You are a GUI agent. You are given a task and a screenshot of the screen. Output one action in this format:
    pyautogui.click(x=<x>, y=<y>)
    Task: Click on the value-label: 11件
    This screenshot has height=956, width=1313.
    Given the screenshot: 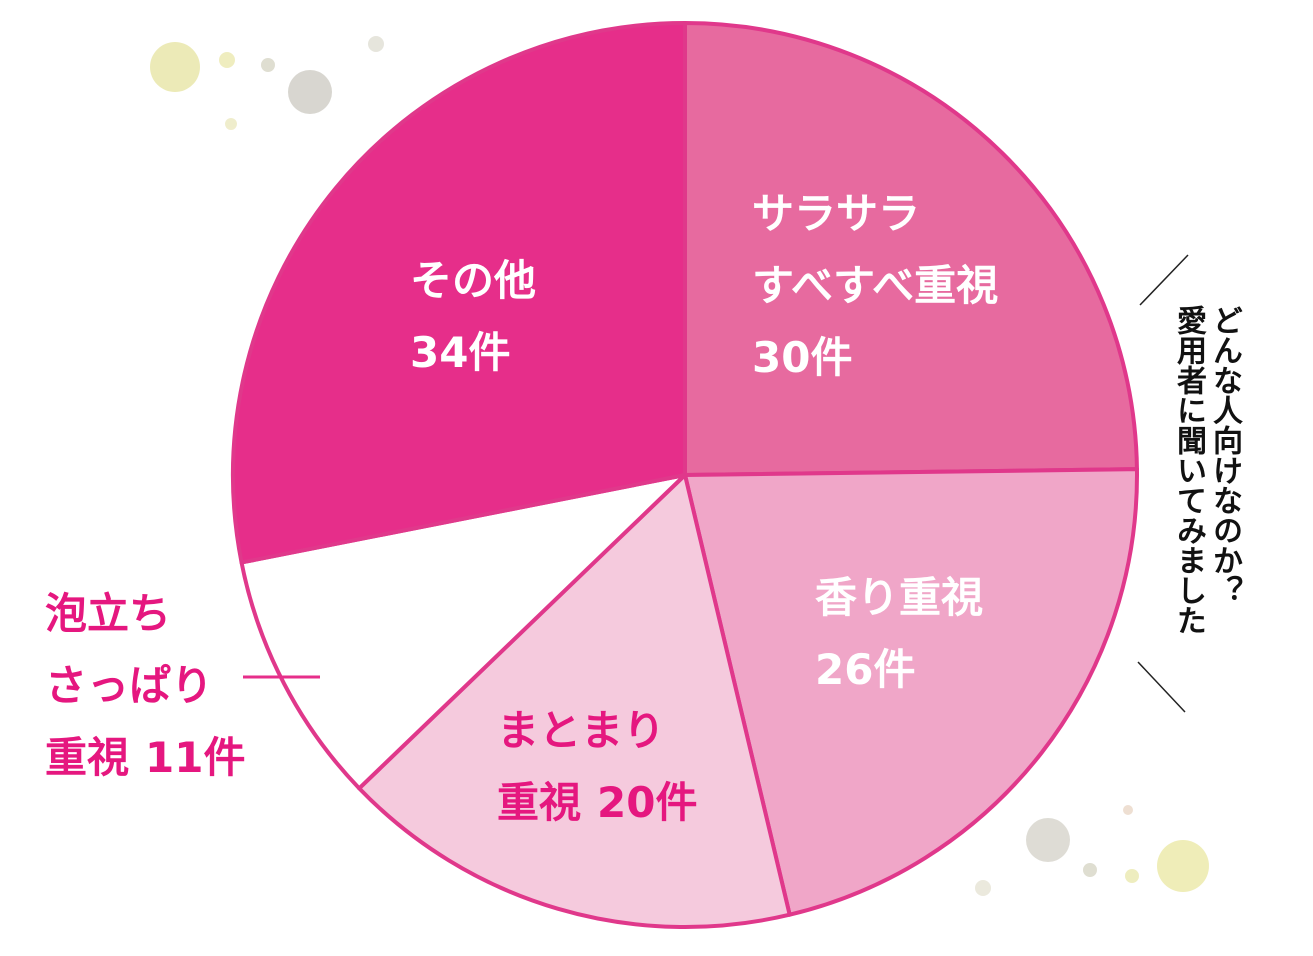 What is the action you would take?
    pyautogui.click(x=195, y=757)
    